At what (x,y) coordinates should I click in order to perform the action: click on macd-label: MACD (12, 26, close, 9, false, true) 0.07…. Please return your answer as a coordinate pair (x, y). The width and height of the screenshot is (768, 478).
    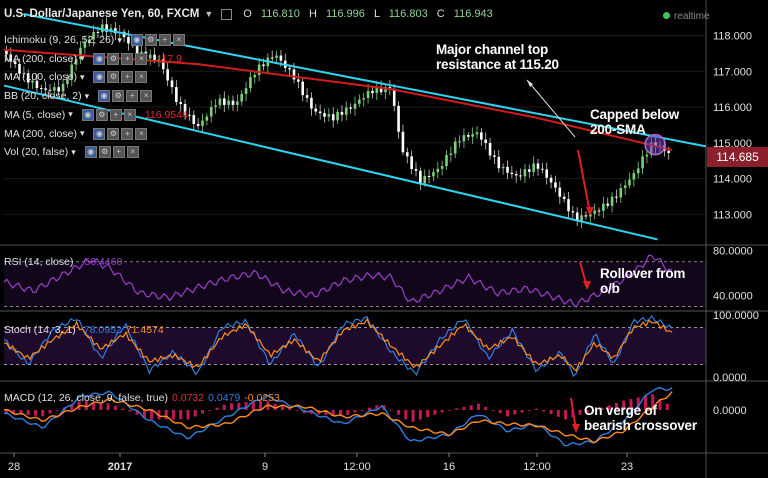
    Looking at the image, I should click on (142, 398).